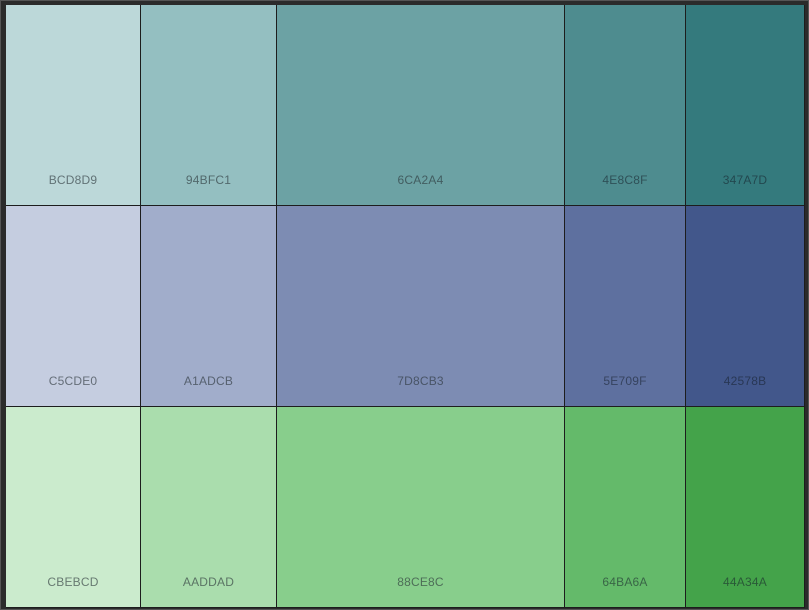 The width and height of the screenshot is (809, 610). What do you see at coordinates (745, 381) in the screenshot?
I see `swatch-hex-label: 42578B` at bounding box center [745, 381].